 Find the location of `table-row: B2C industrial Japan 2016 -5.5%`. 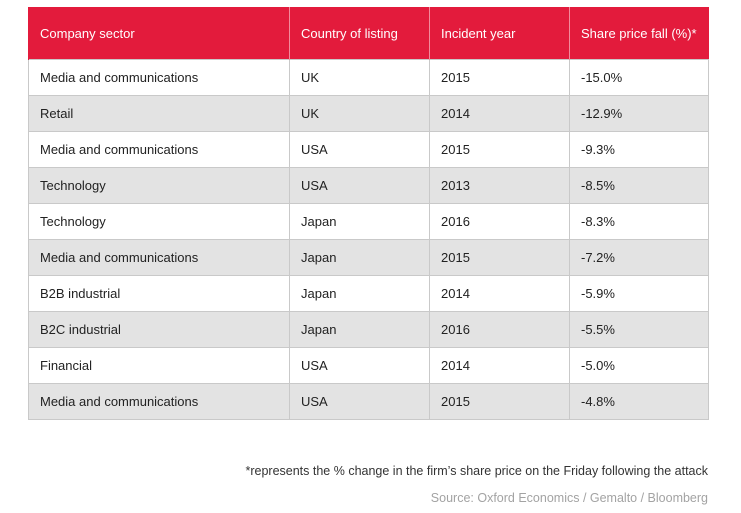

table-row: B2C industrial Japan 2016 -5.5% is located at coordinates (368, 329).